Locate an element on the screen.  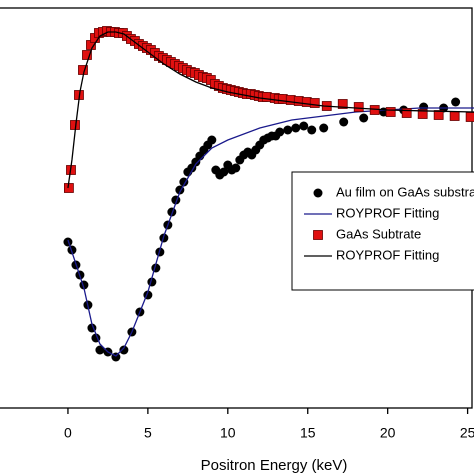
legend-label: Au film on GaAs substrate is located at coordinates (405, 191).